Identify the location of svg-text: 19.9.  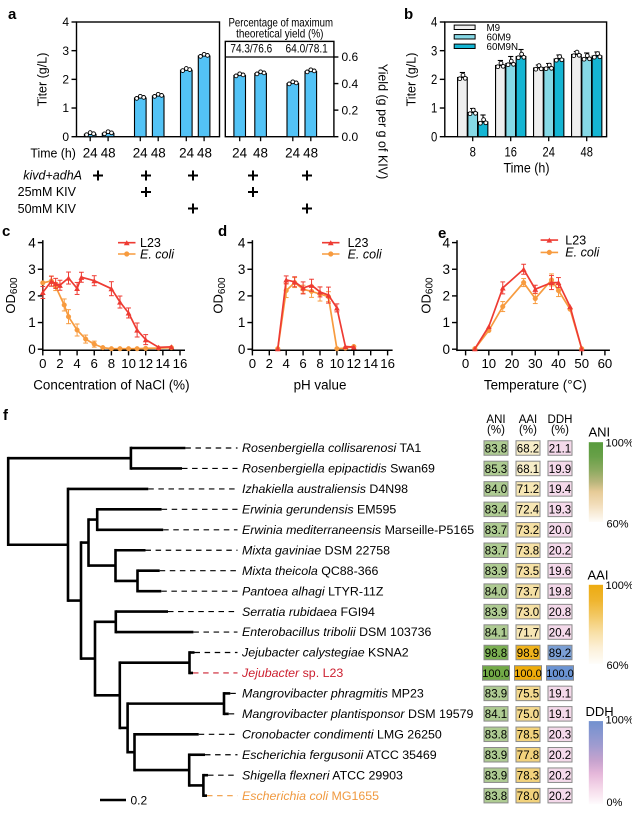
(560, 470).